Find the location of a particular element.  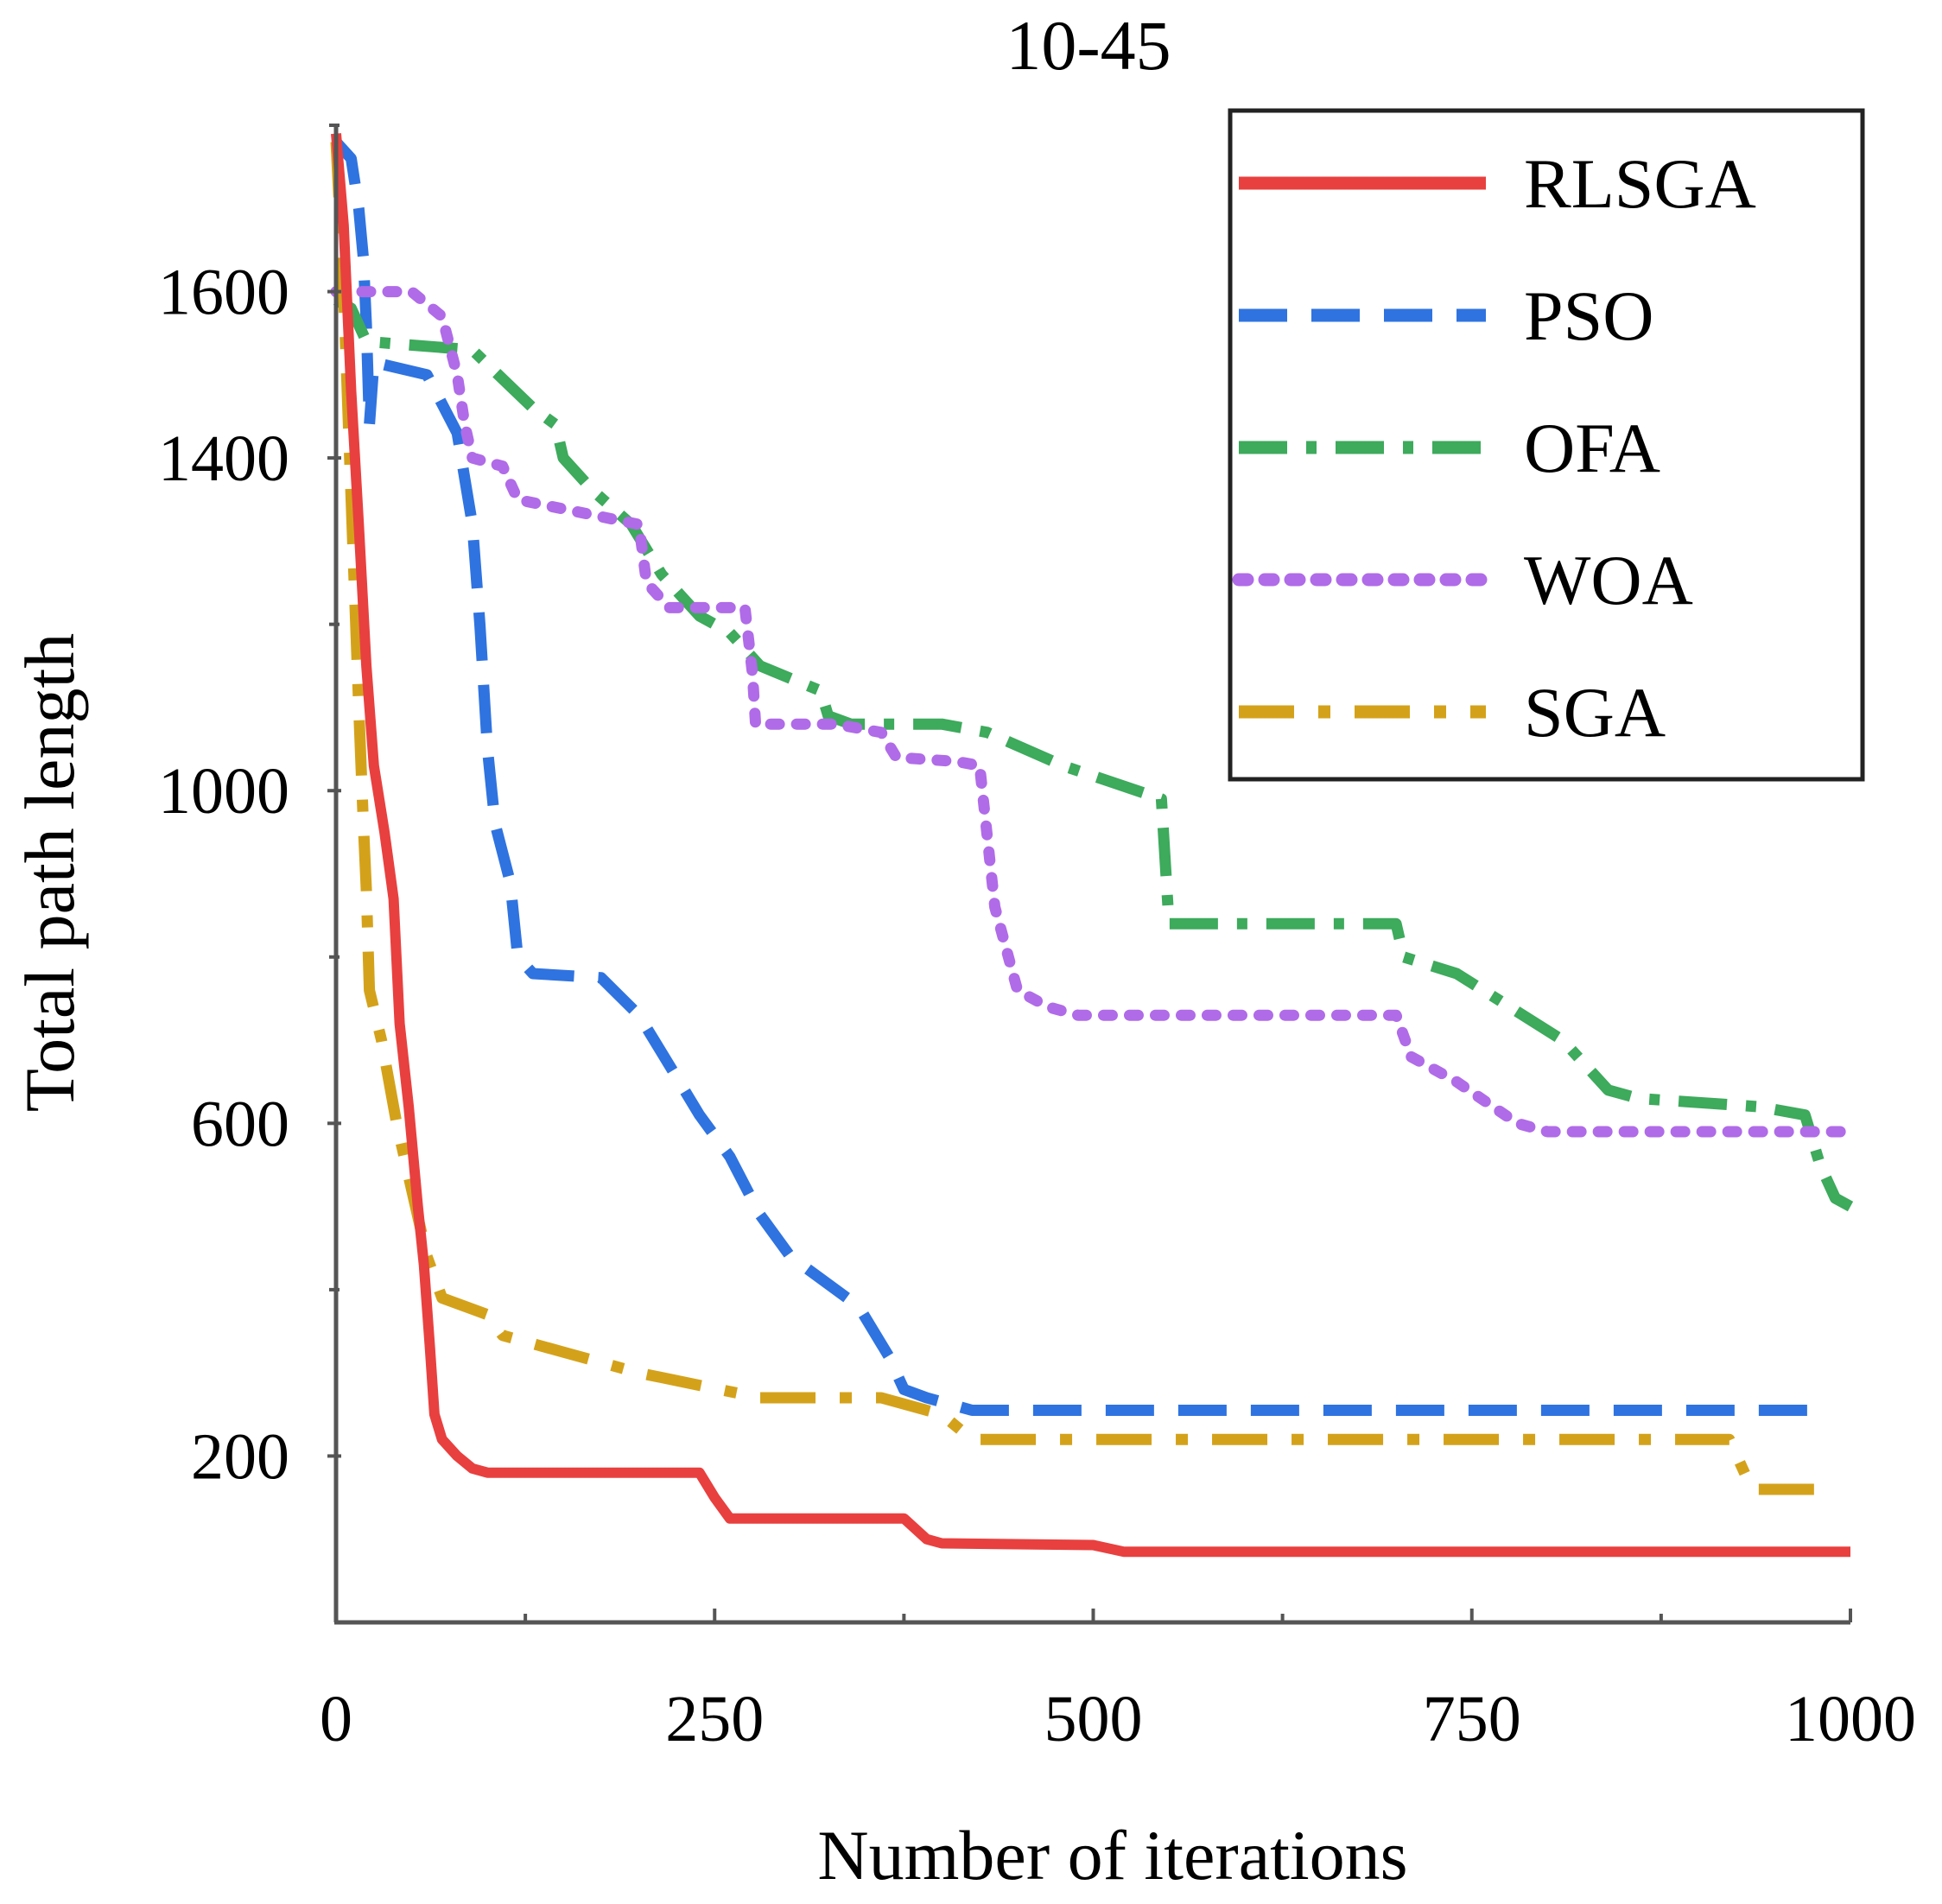

x-tick-label: 250 is located at coordinates (715, 1719).